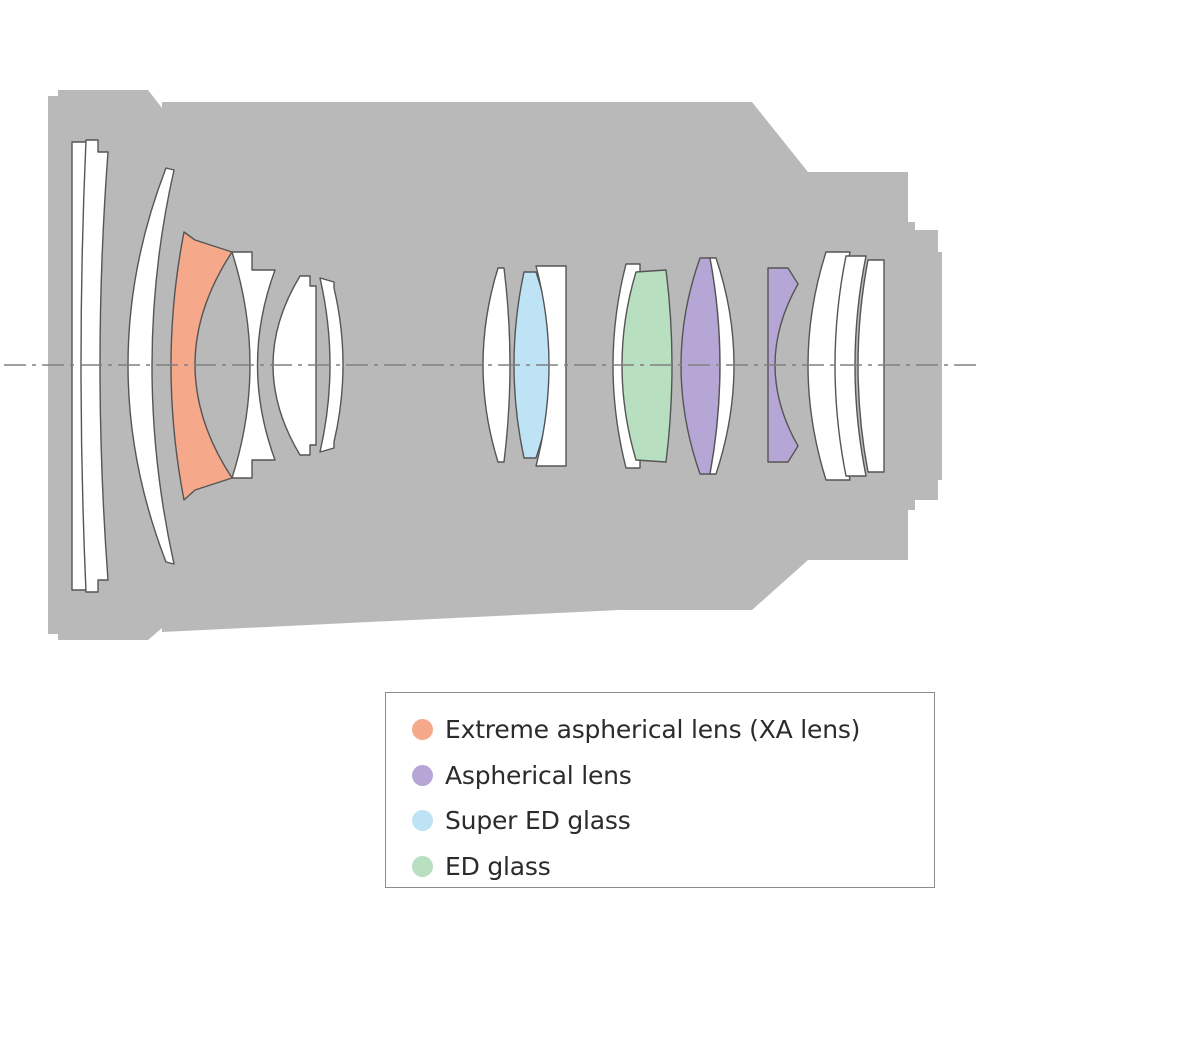  Describe the element at coordinates (422, 730) in the screenshot. I see `legend-dot-xa-lens` at that location.